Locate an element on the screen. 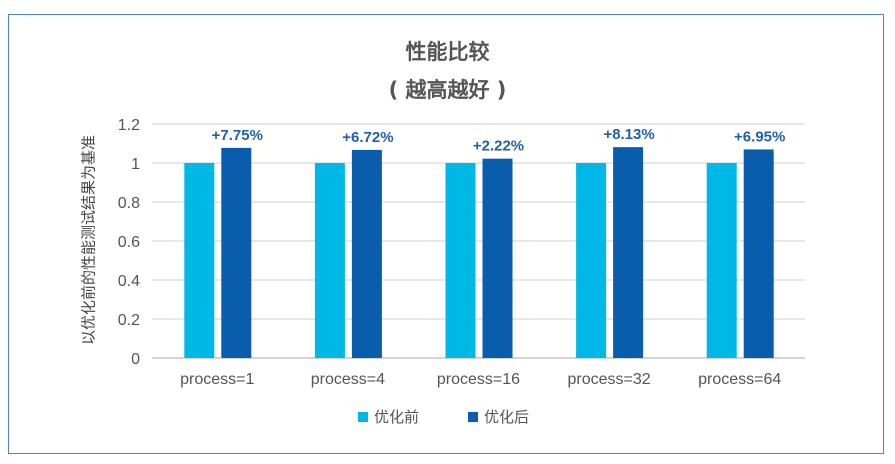 The height and width of the screenshot is (464, 895). x-tick-label: process=16 is located at coordinates (478, 379).